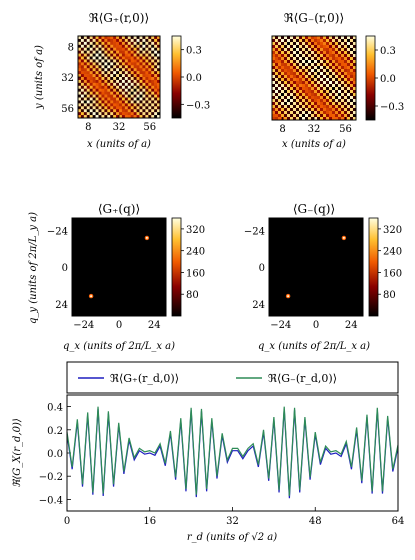 This screenshot has height=560, width=415. I want to click on heatmap-area, so click(119, 77).